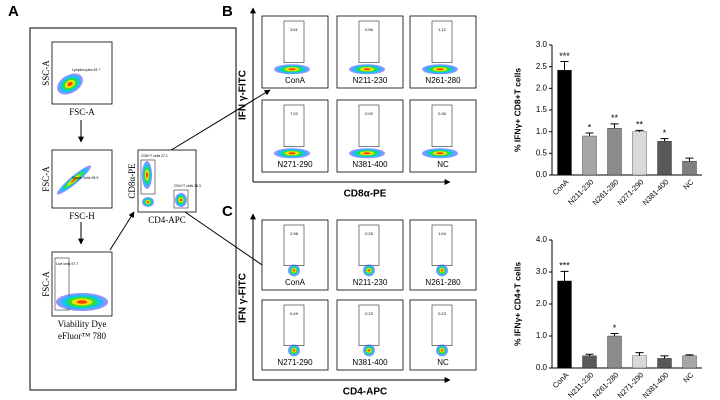  What do you see at coordinates (82, 336) in the screenshot?
I see `x-axis-label: eFluor™ 780` at bounding box center [82, 336].